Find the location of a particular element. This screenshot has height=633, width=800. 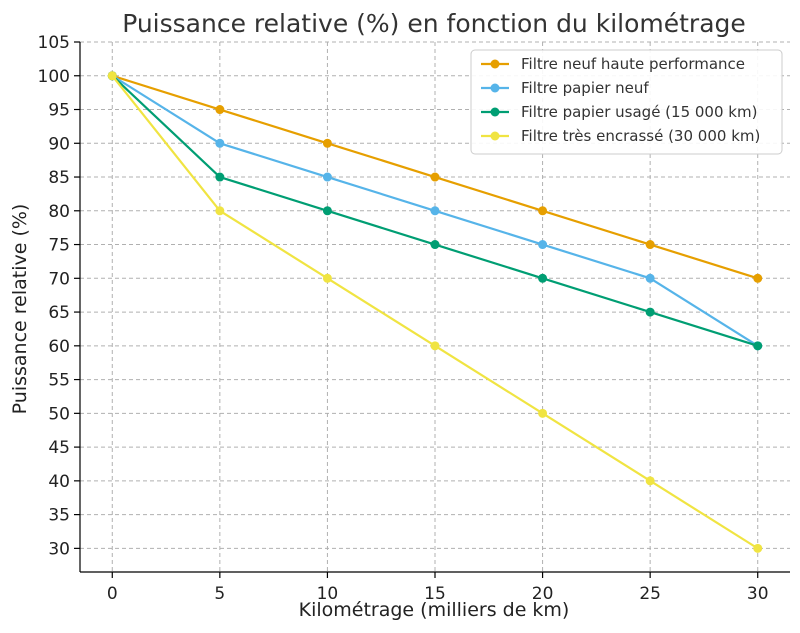

legend-entry: Filtre papier neuf is located at coordinates (565, 88).